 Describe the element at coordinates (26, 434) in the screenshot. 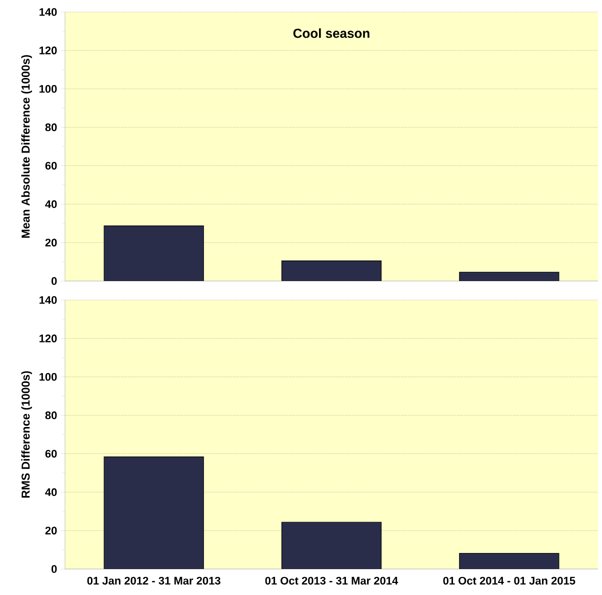

I see `y-axis-title: RMS Difference (1000s)` at that location.